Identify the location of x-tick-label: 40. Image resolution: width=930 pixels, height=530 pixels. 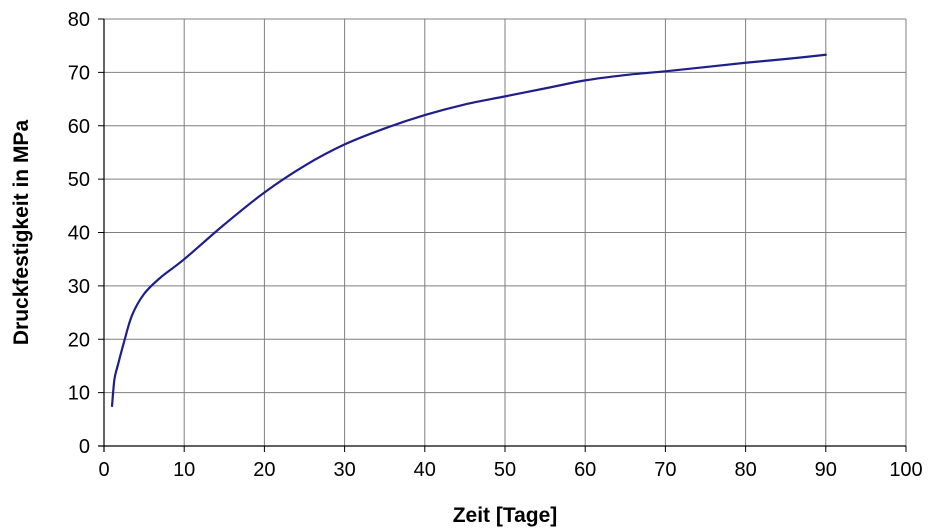
(425, 470).